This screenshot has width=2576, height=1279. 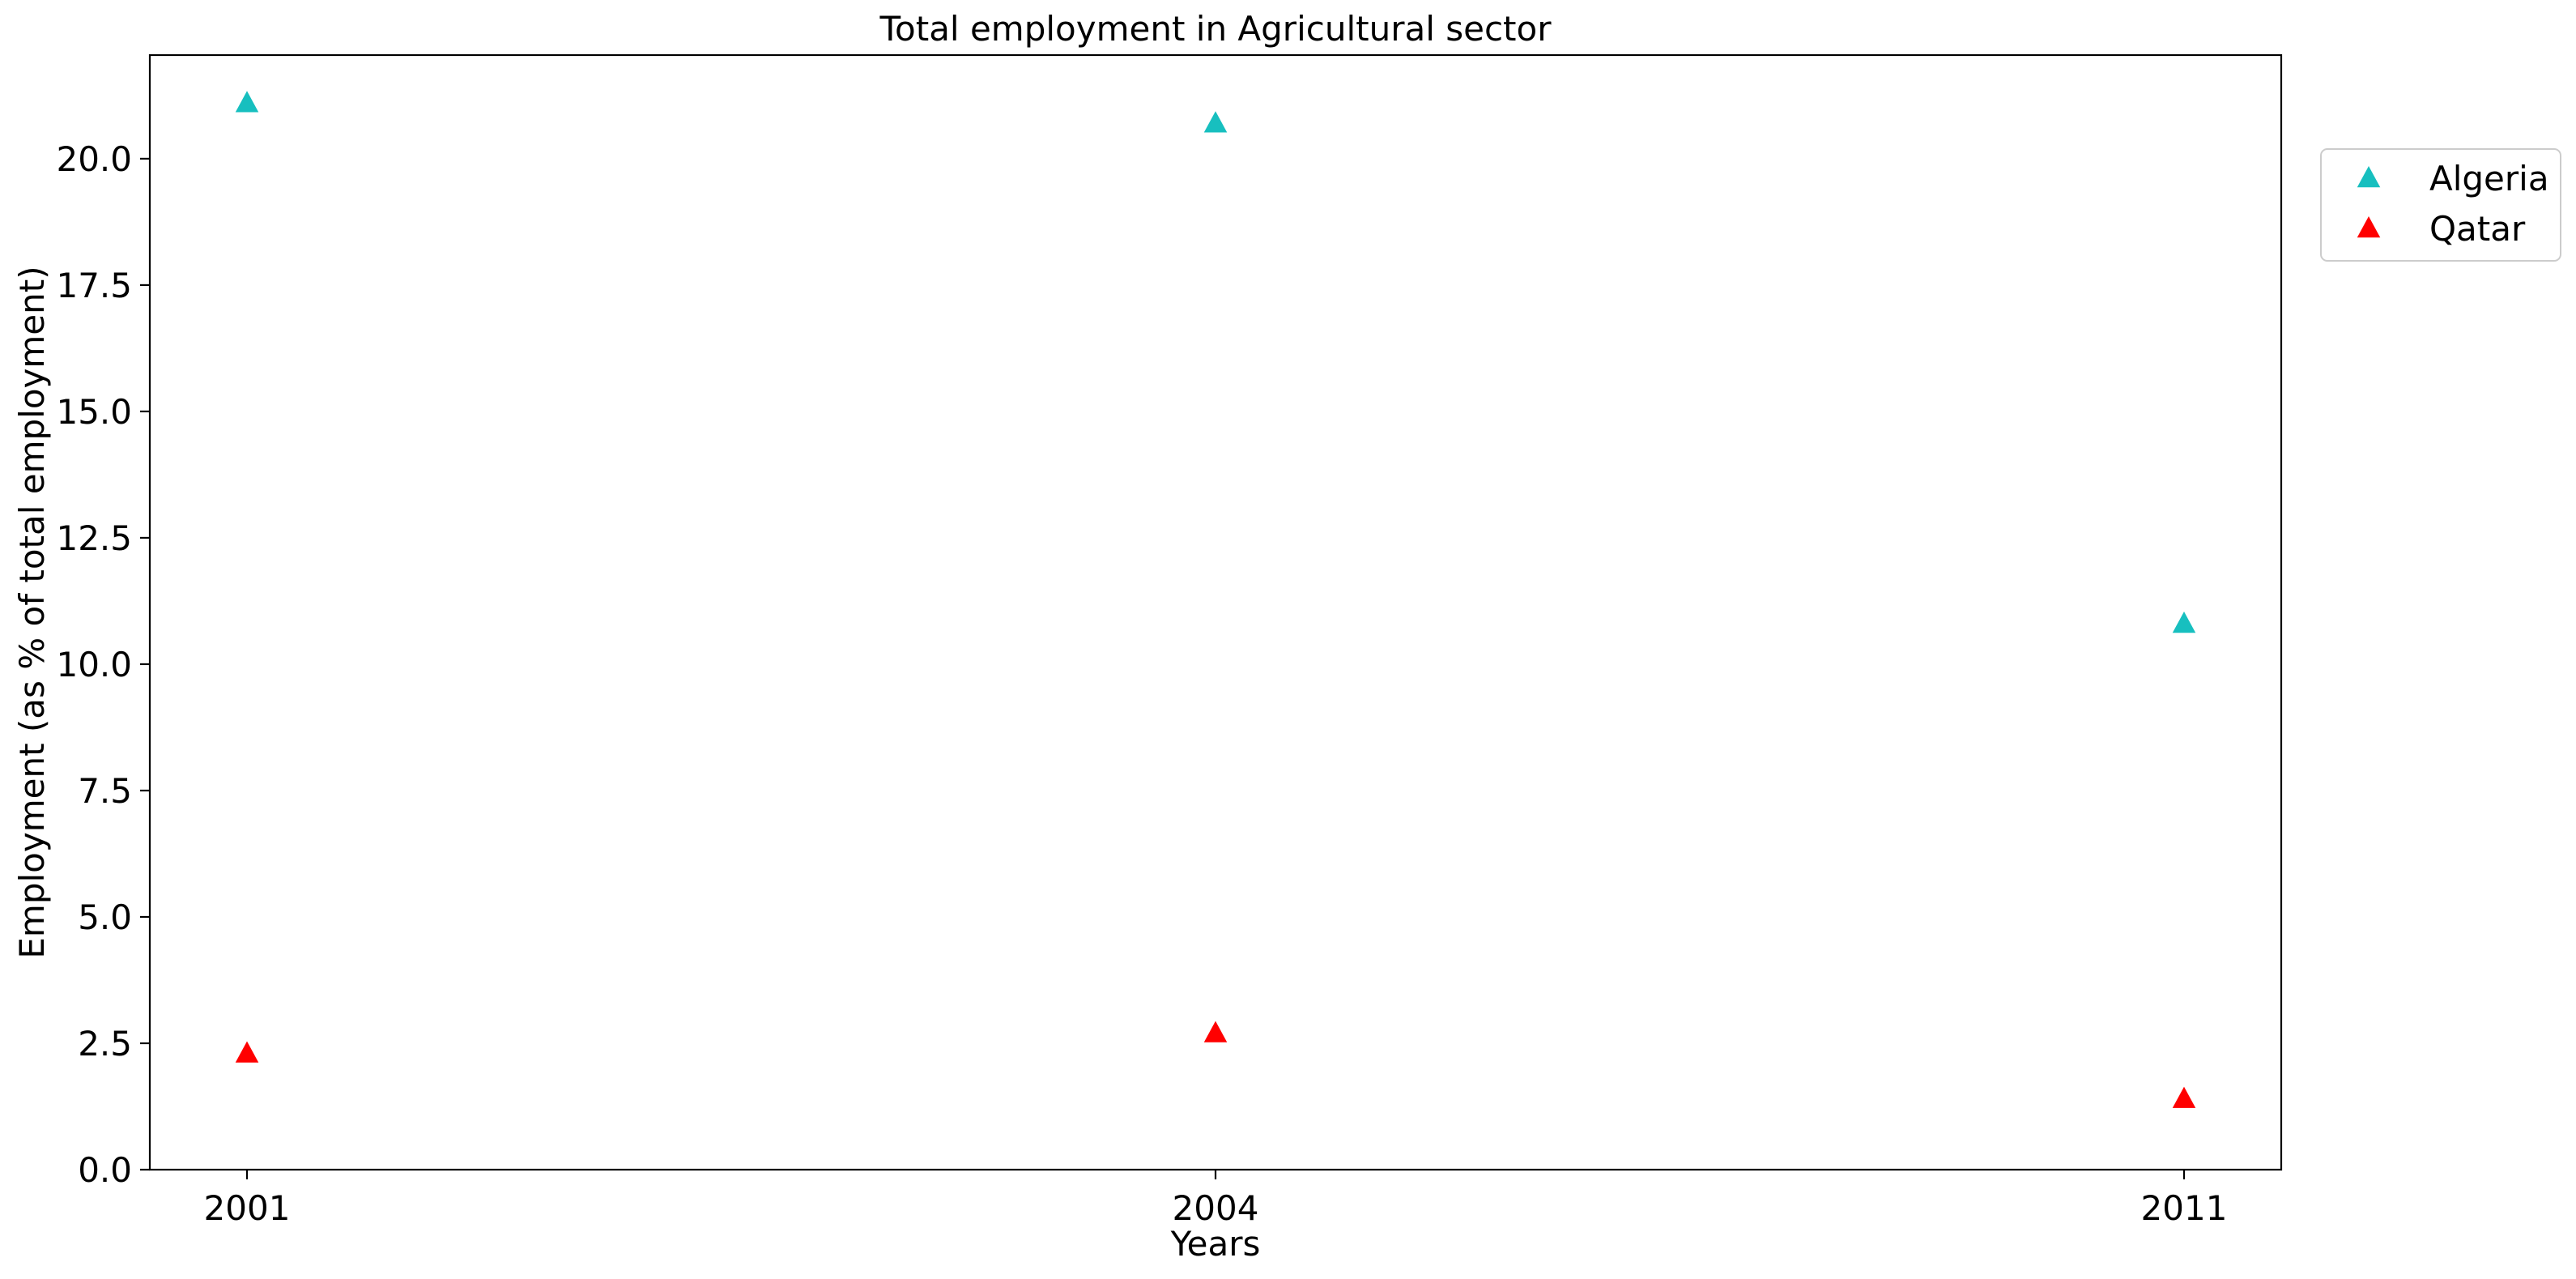 I want to click on legend-label: Algeria, so click(x=2489, y=178).